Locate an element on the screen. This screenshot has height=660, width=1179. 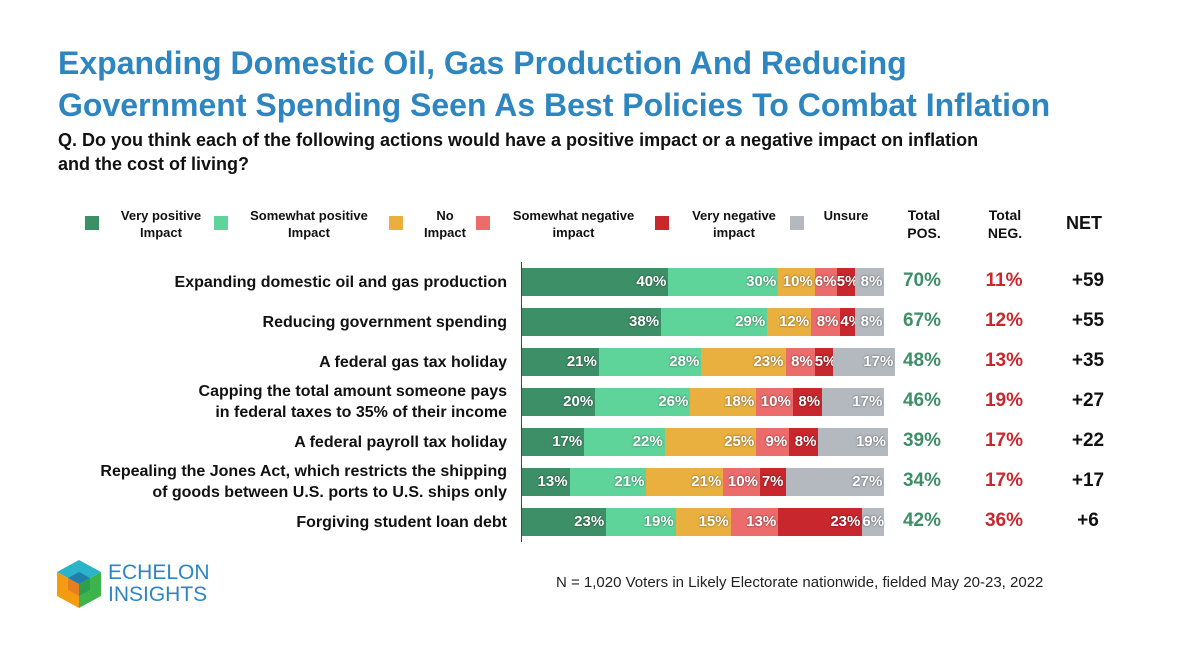
bar-segment: 29% is located at coordinates (714, 322).